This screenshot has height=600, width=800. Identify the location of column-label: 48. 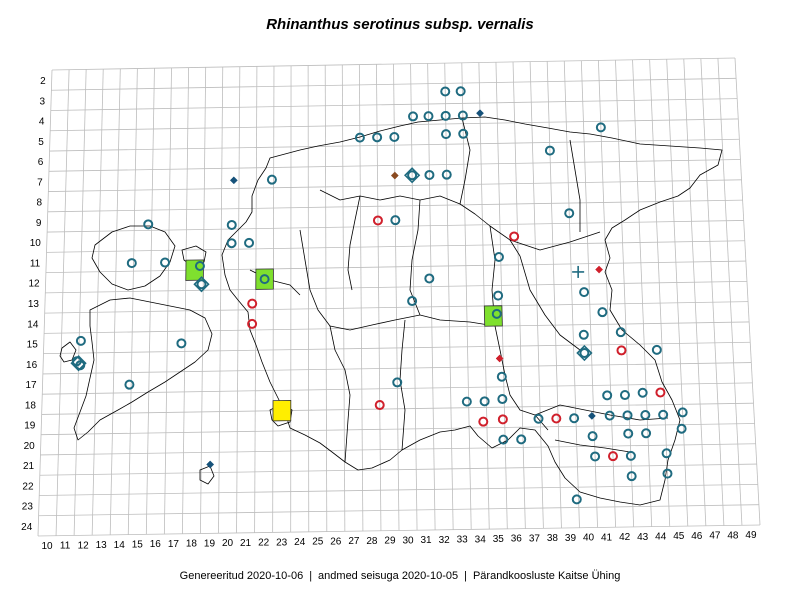
(733, 535).